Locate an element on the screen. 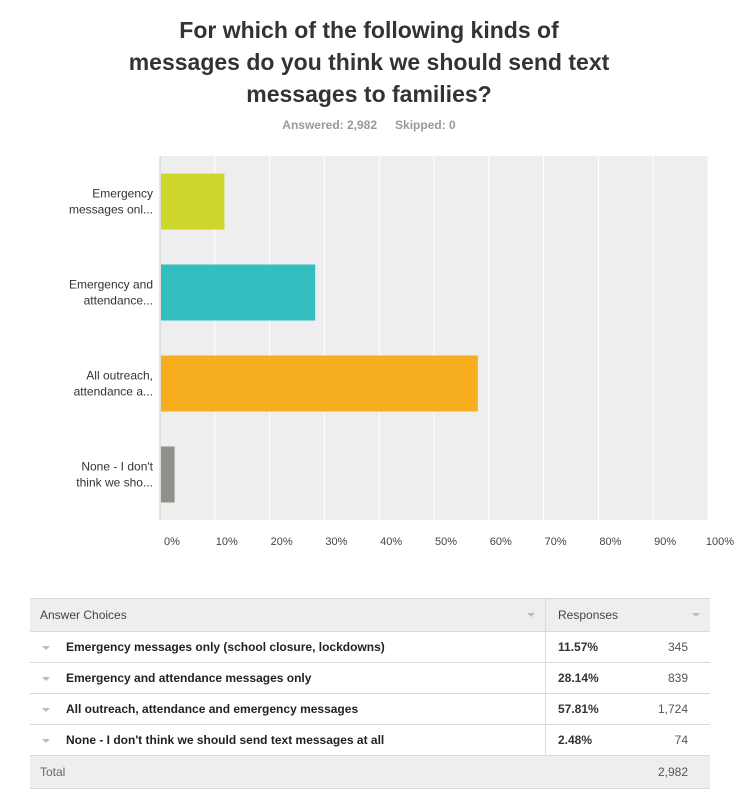 Image resolution: width=738 pixels, height=800 pixels. x-tick-label: 60% is located at coordinates (501, 542).